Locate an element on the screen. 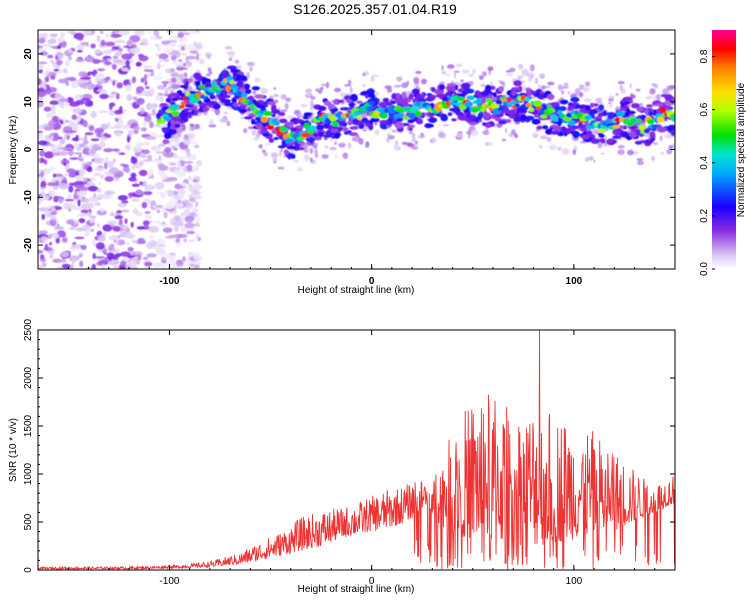 This screenshot has height=600, width=750. heatmap-x-tick-label: 0 is located at coordinates (372, 281).